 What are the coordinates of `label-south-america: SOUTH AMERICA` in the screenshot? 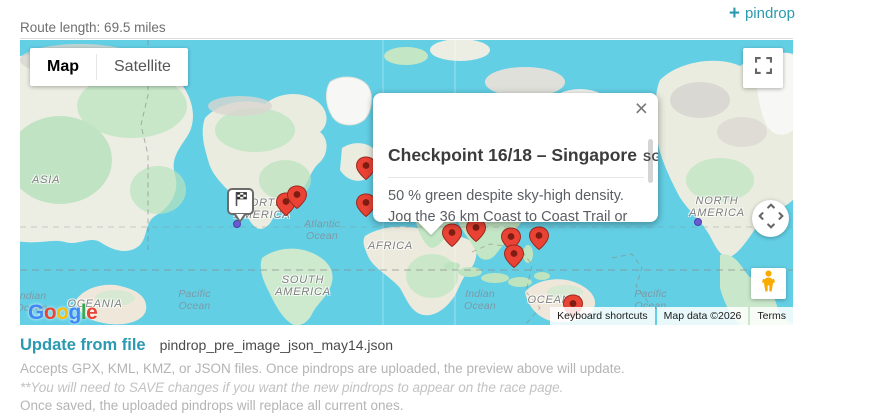 It's located at (303, 286).